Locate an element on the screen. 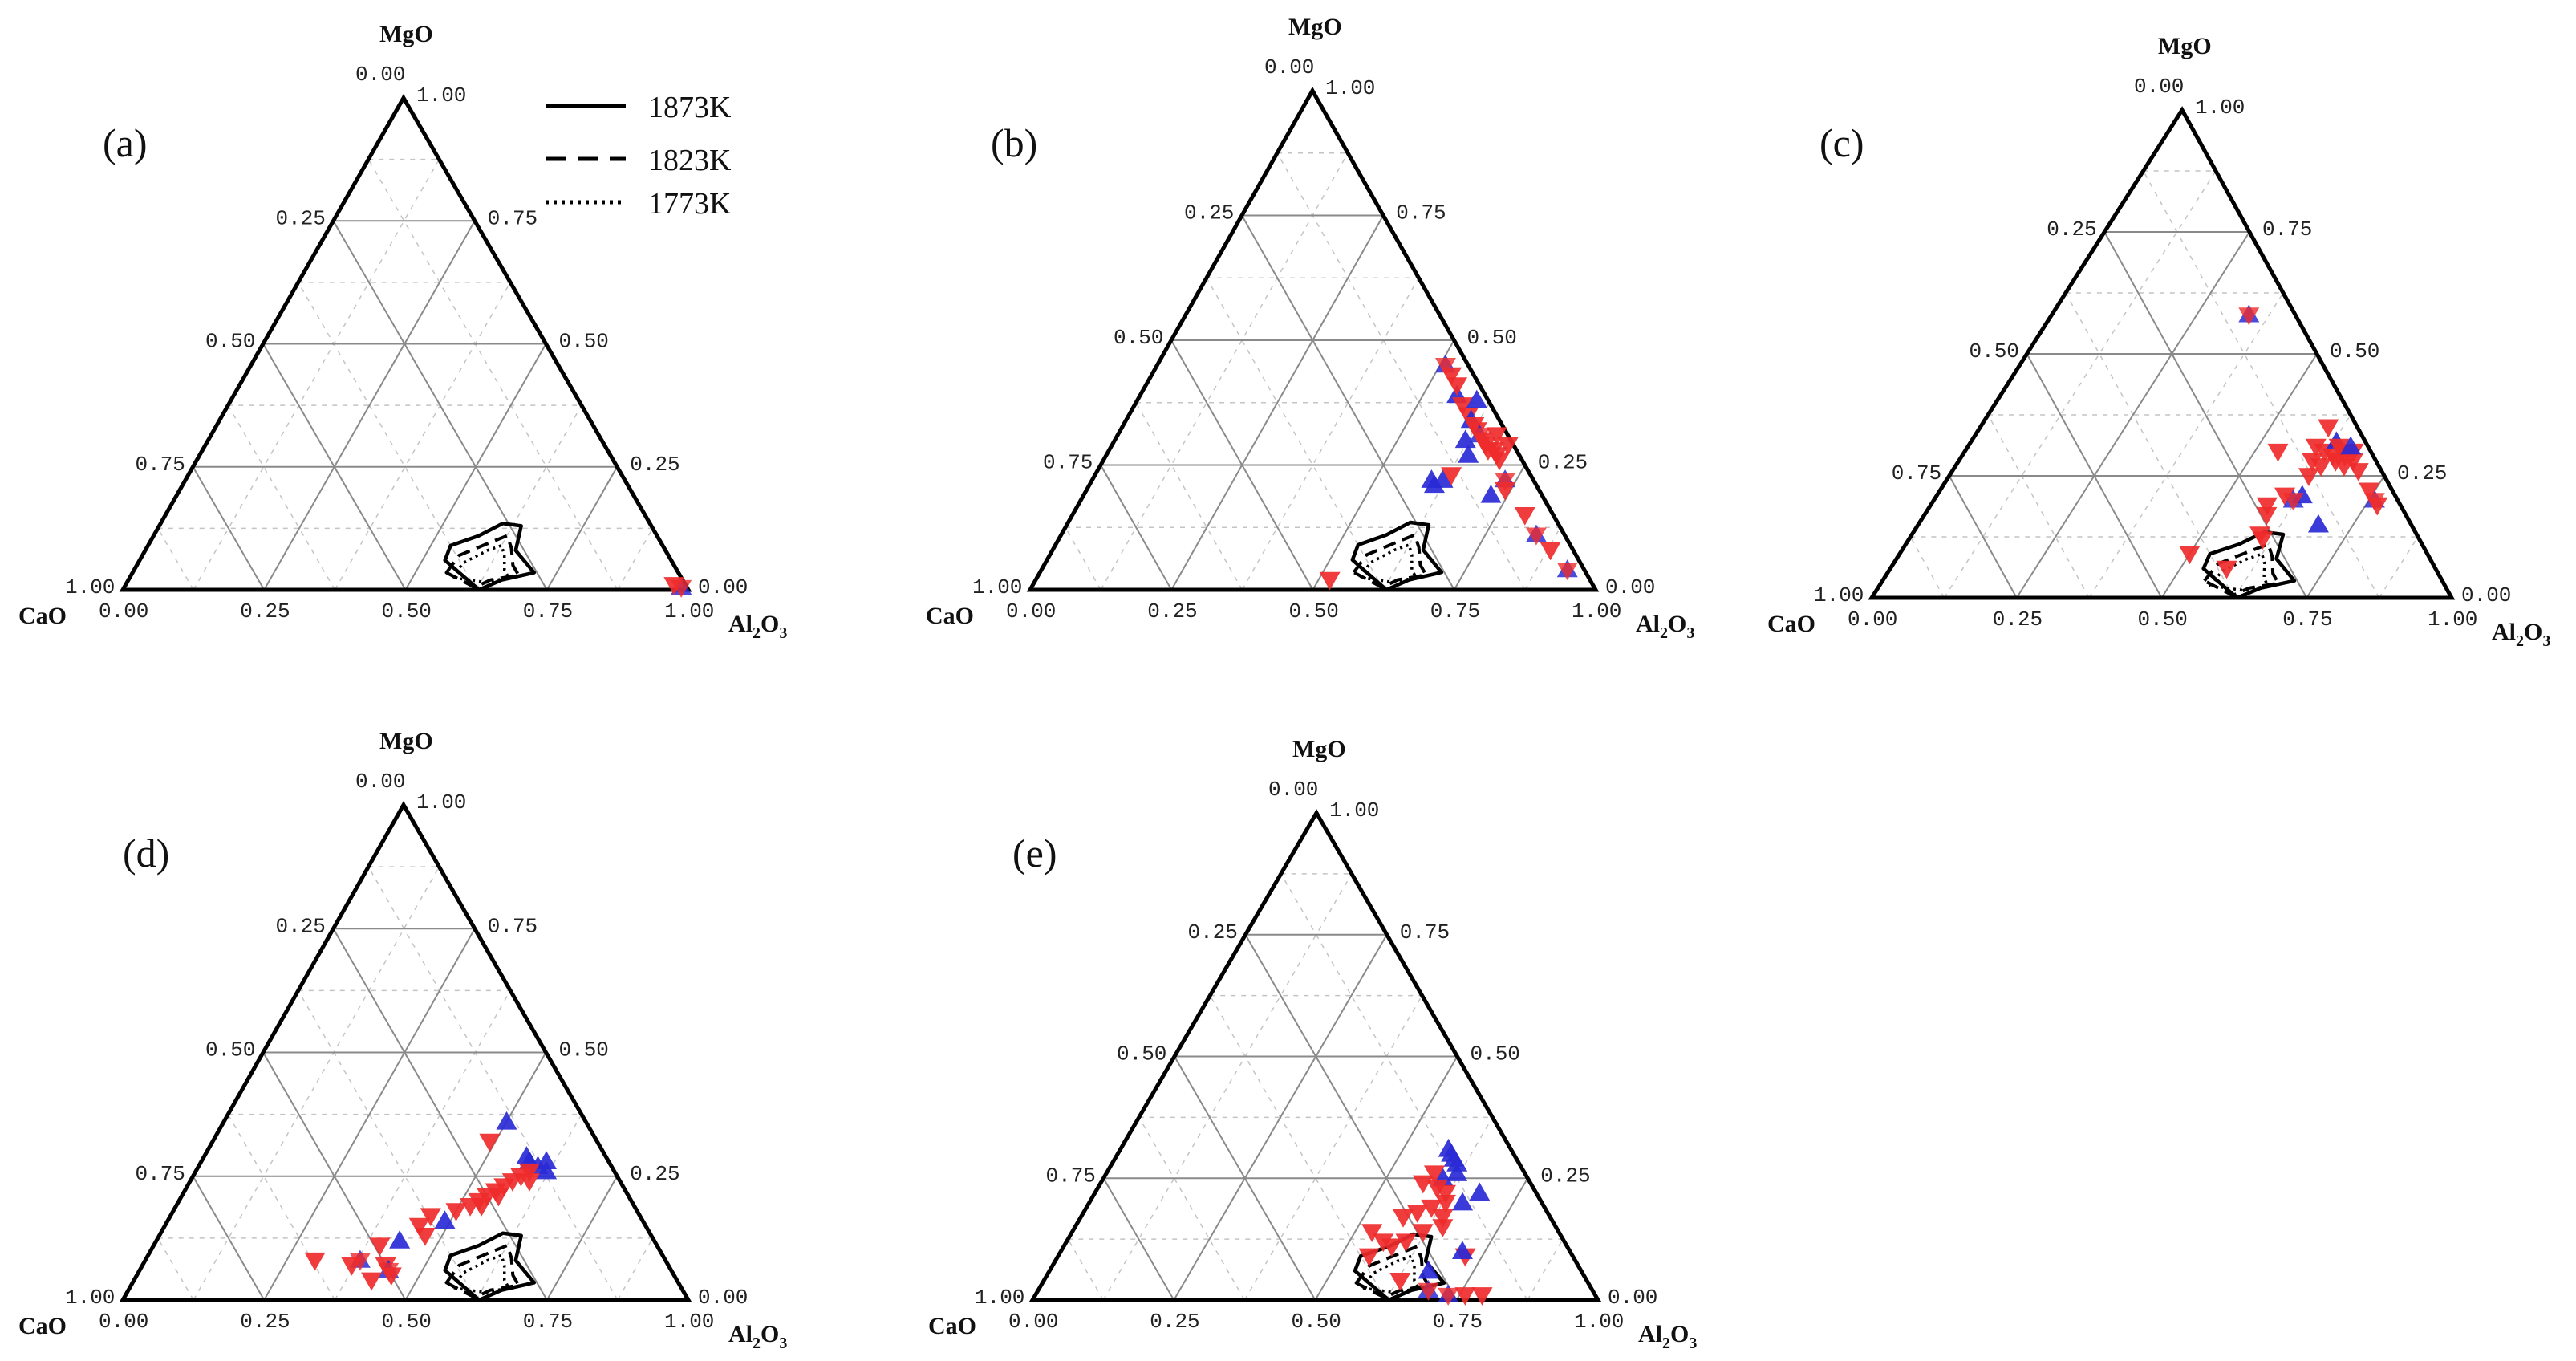 The width and height of the screenshot is (2576, 1361). tick-label-bottom: 1.00 is located at coordinates (2452, 619).